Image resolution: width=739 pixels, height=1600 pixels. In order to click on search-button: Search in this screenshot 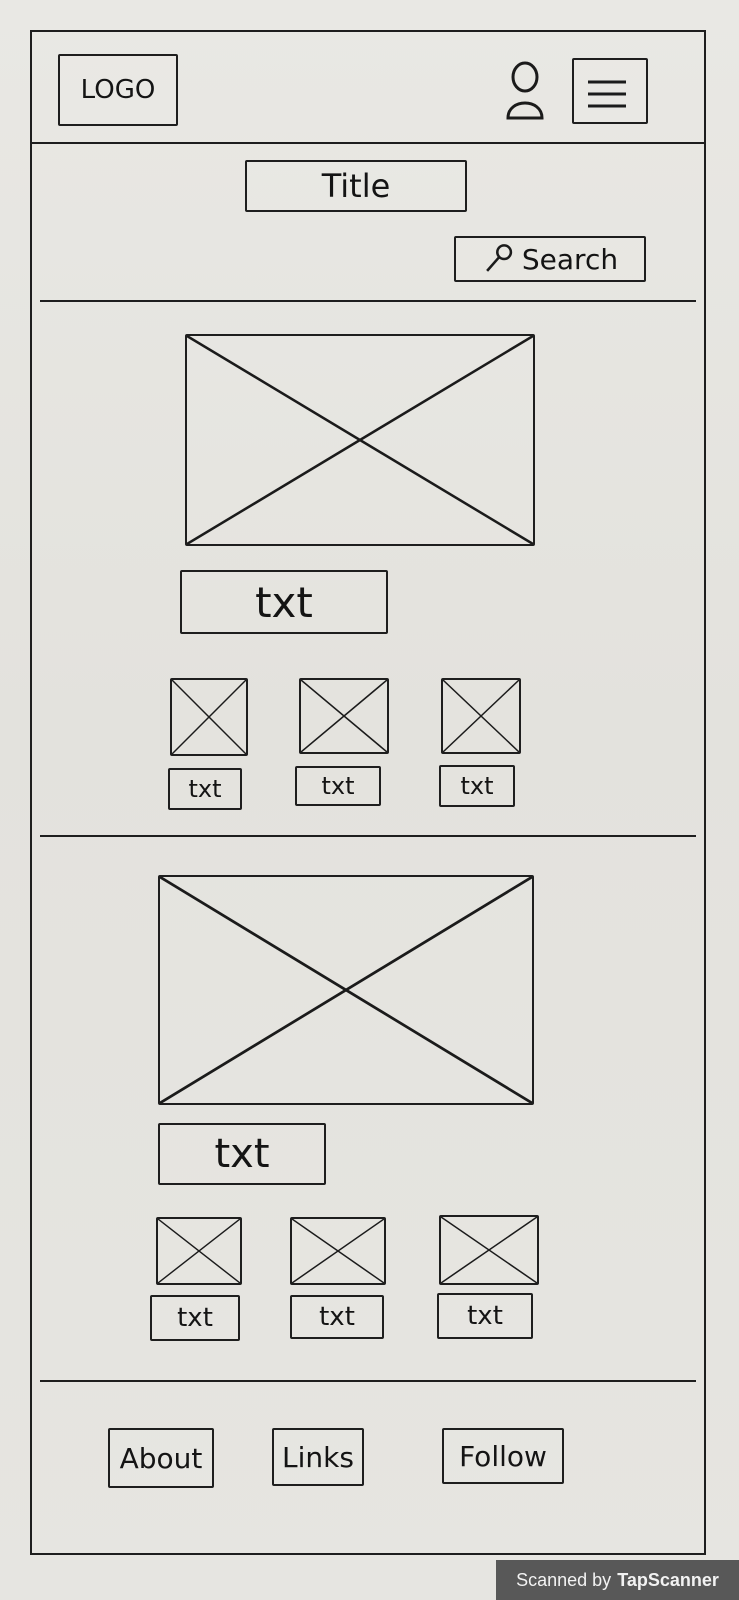, I will do `click(550, 259)`.